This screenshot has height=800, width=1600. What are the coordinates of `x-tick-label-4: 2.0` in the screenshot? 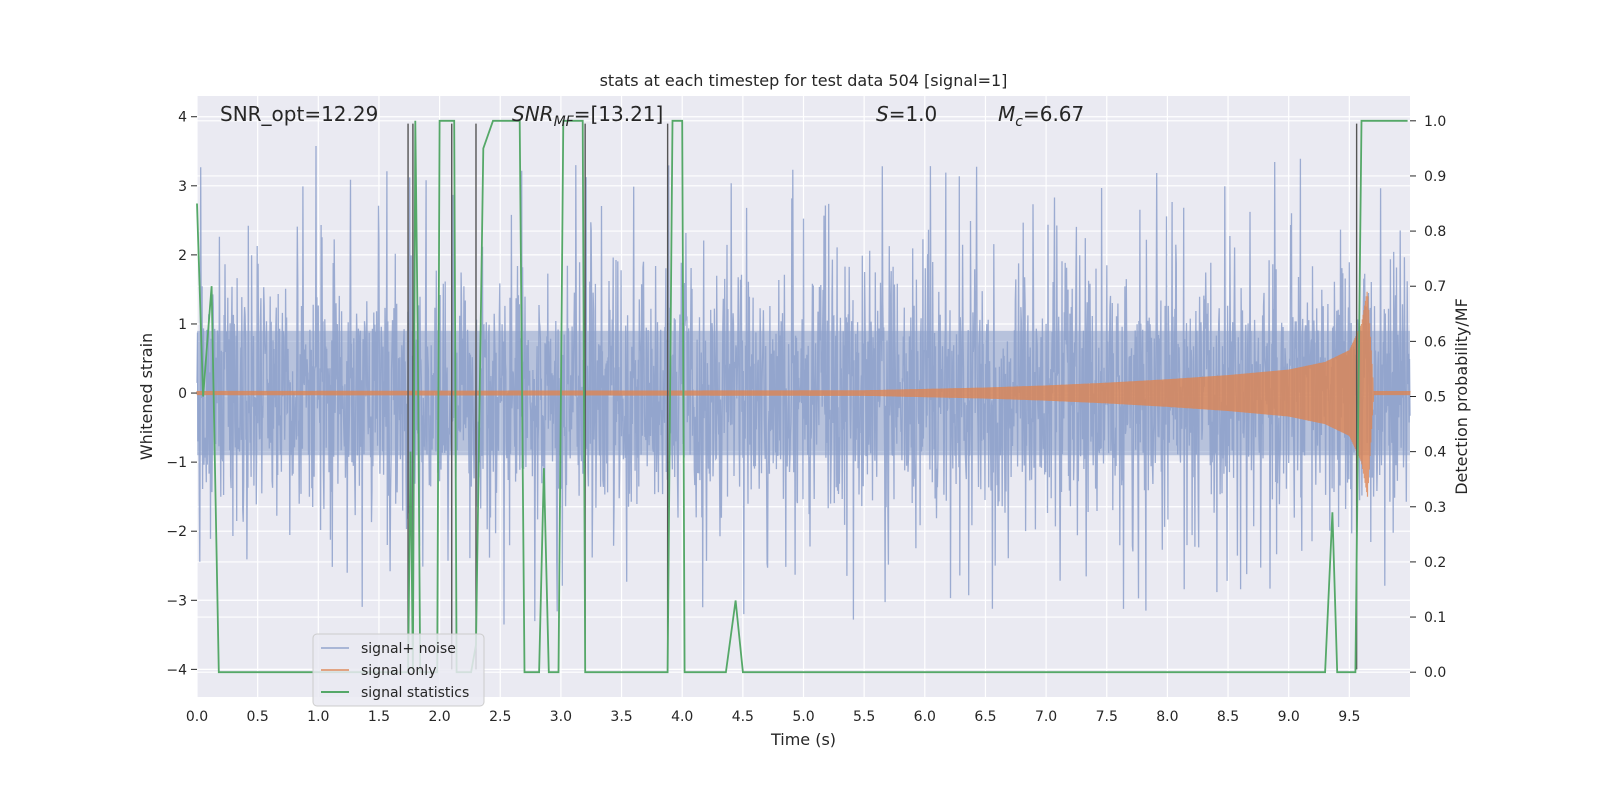 It's located at (439, 717).